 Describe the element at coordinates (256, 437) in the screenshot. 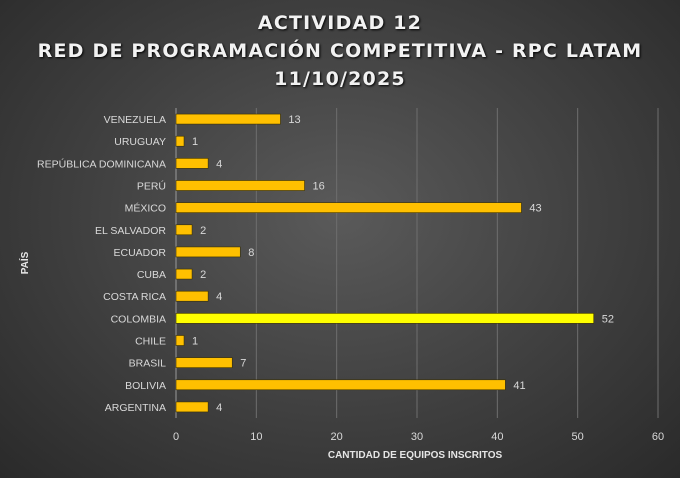

I see `x-tick-label: 10` at that location.